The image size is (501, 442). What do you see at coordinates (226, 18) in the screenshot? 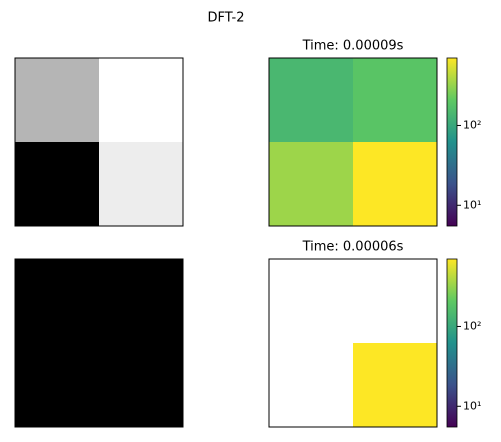
I see `figure-title: DFT-2` at bounding box center [226, 18].